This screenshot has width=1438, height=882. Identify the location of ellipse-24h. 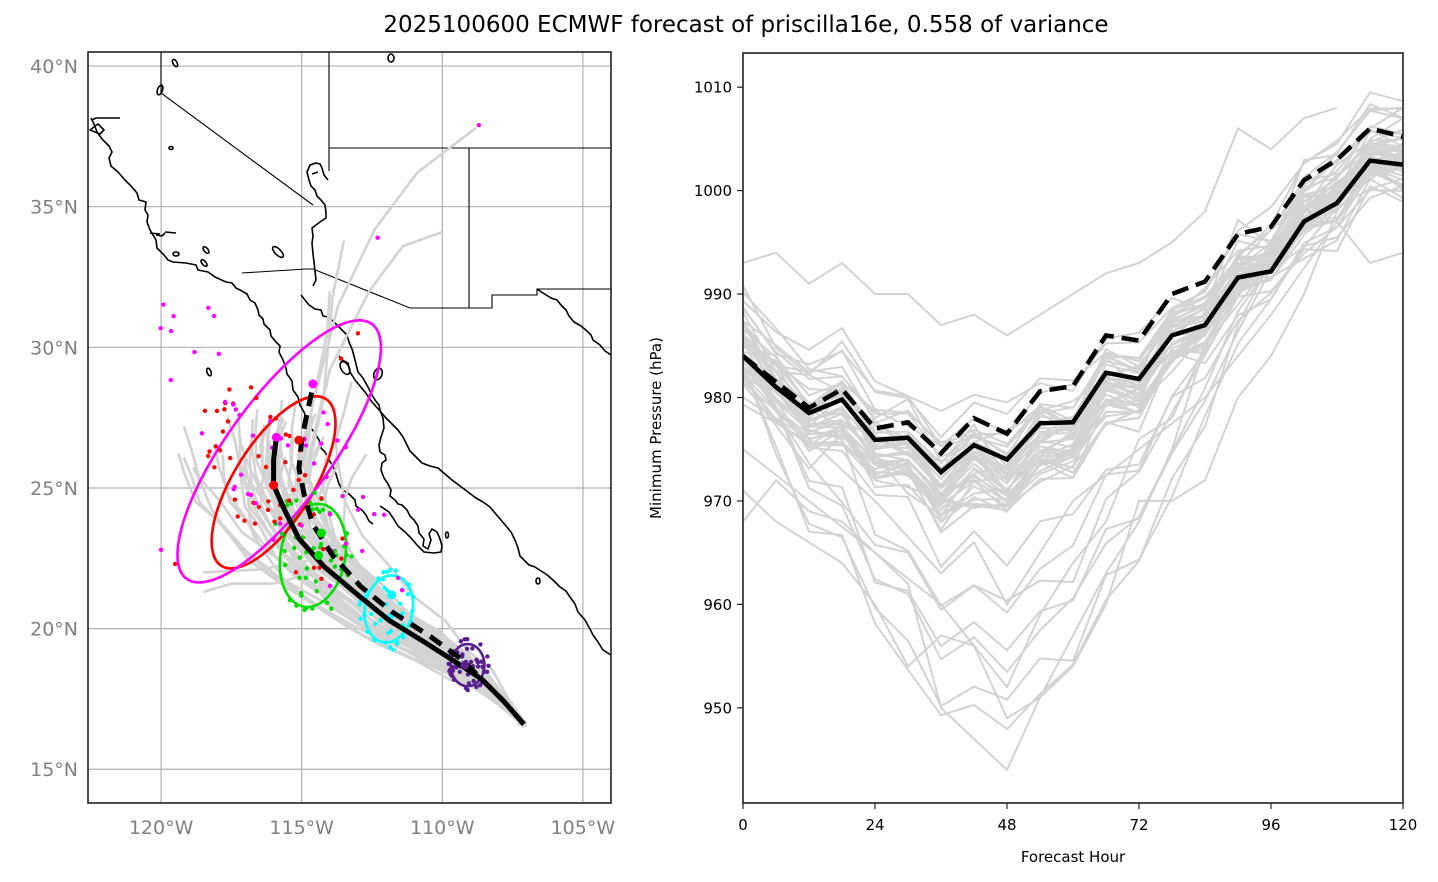
(467, 665).